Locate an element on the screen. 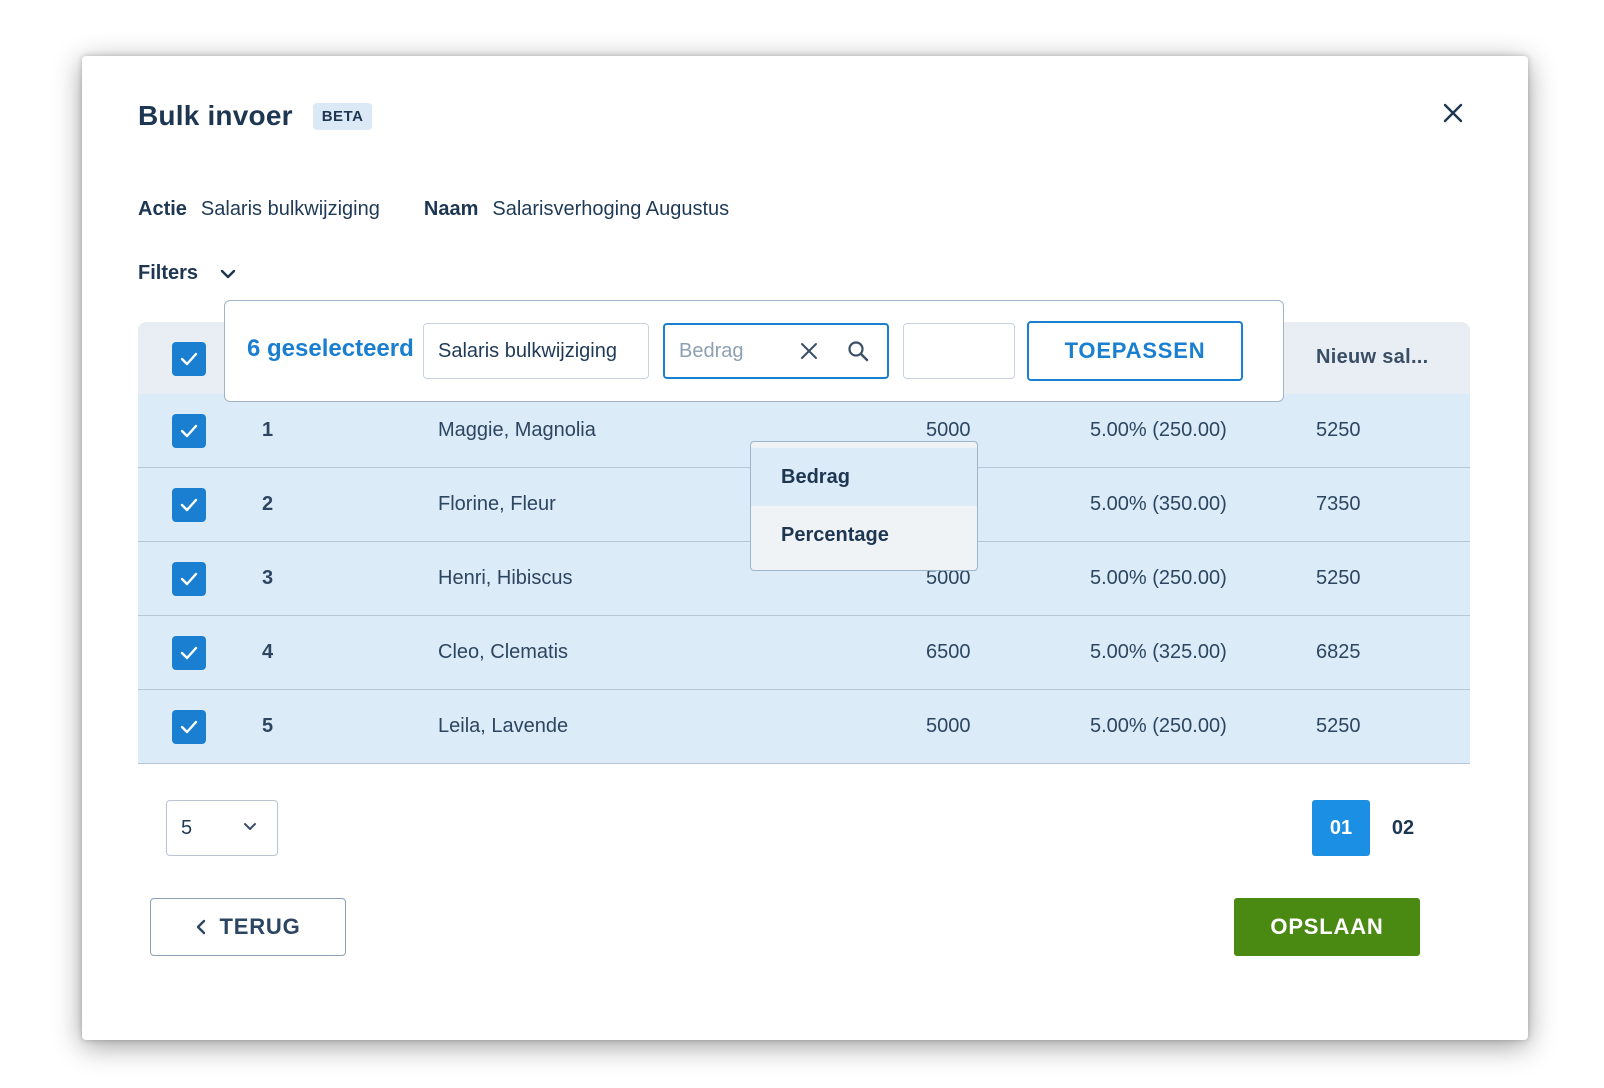 The image size is (1604, 1088). bulk-action-field: Salaris bulkwijziging is located at coordinates (536, 351).